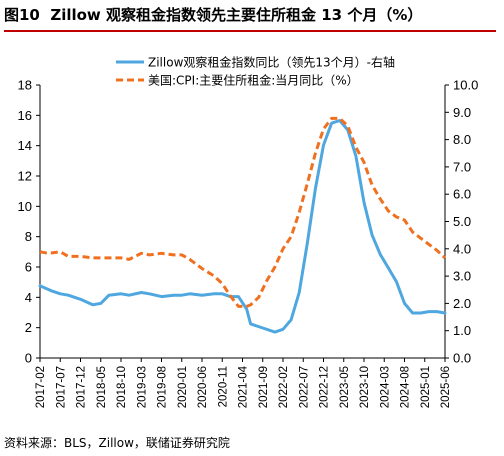 The height and width of the screenshot is (456, 504). Describe the element at coordinates (223, 386) in the screenshot. I see `x-tick-label: 2020-11` at that location.